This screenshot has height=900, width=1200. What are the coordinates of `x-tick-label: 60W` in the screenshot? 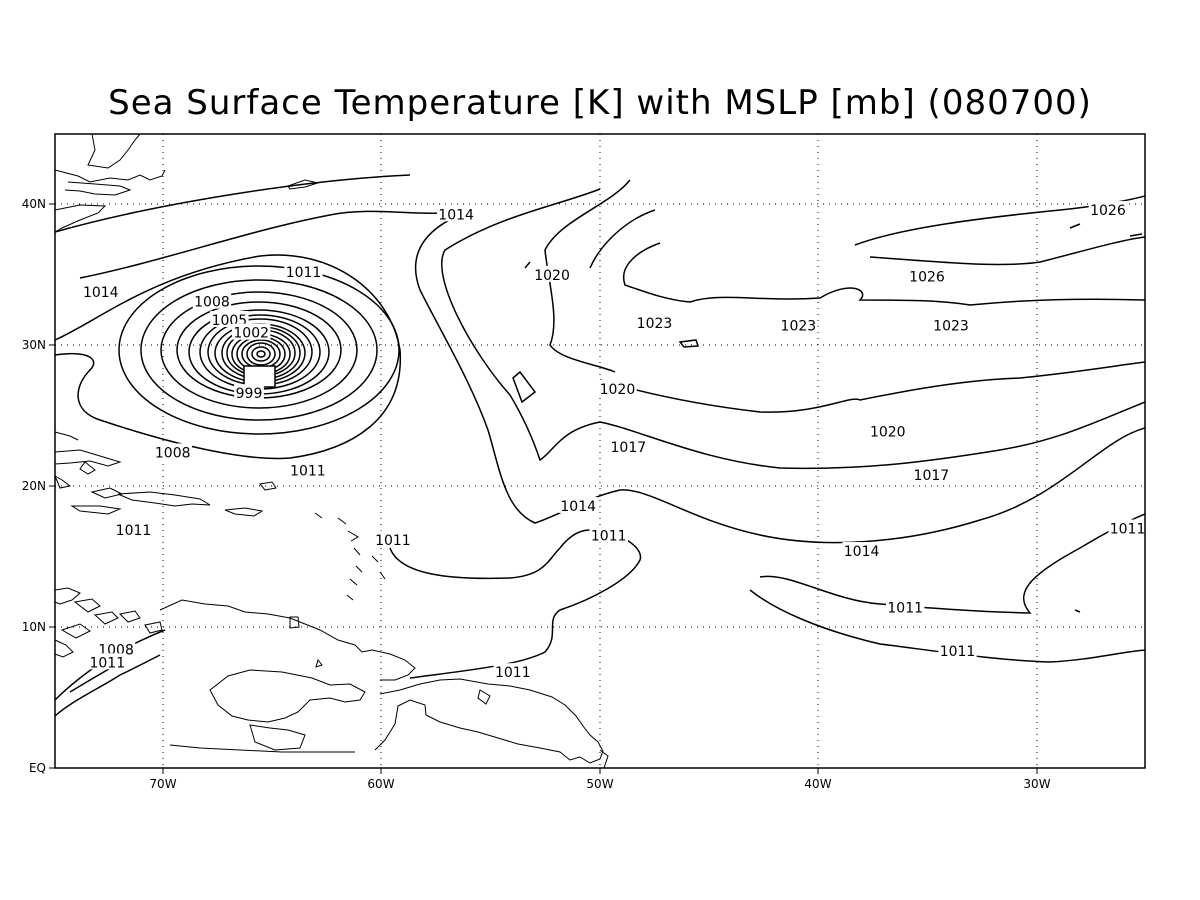 It's located at (380, 784).